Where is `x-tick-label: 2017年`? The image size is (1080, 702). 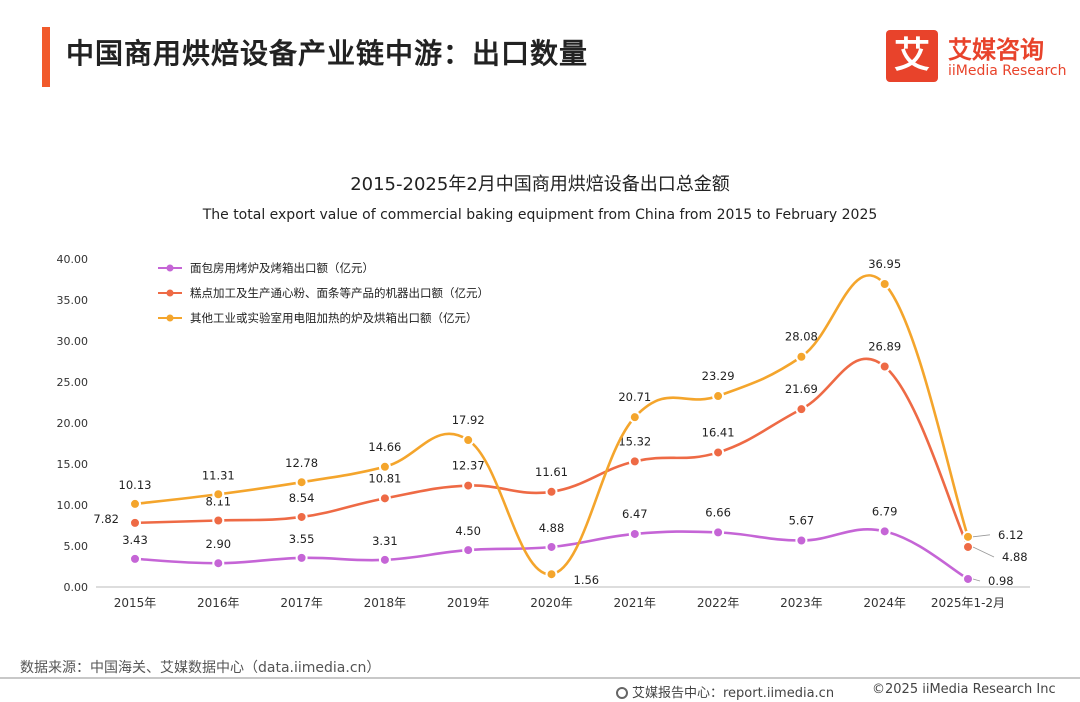
x-tick-label: 2017年 is located at coordinates (301, 603).